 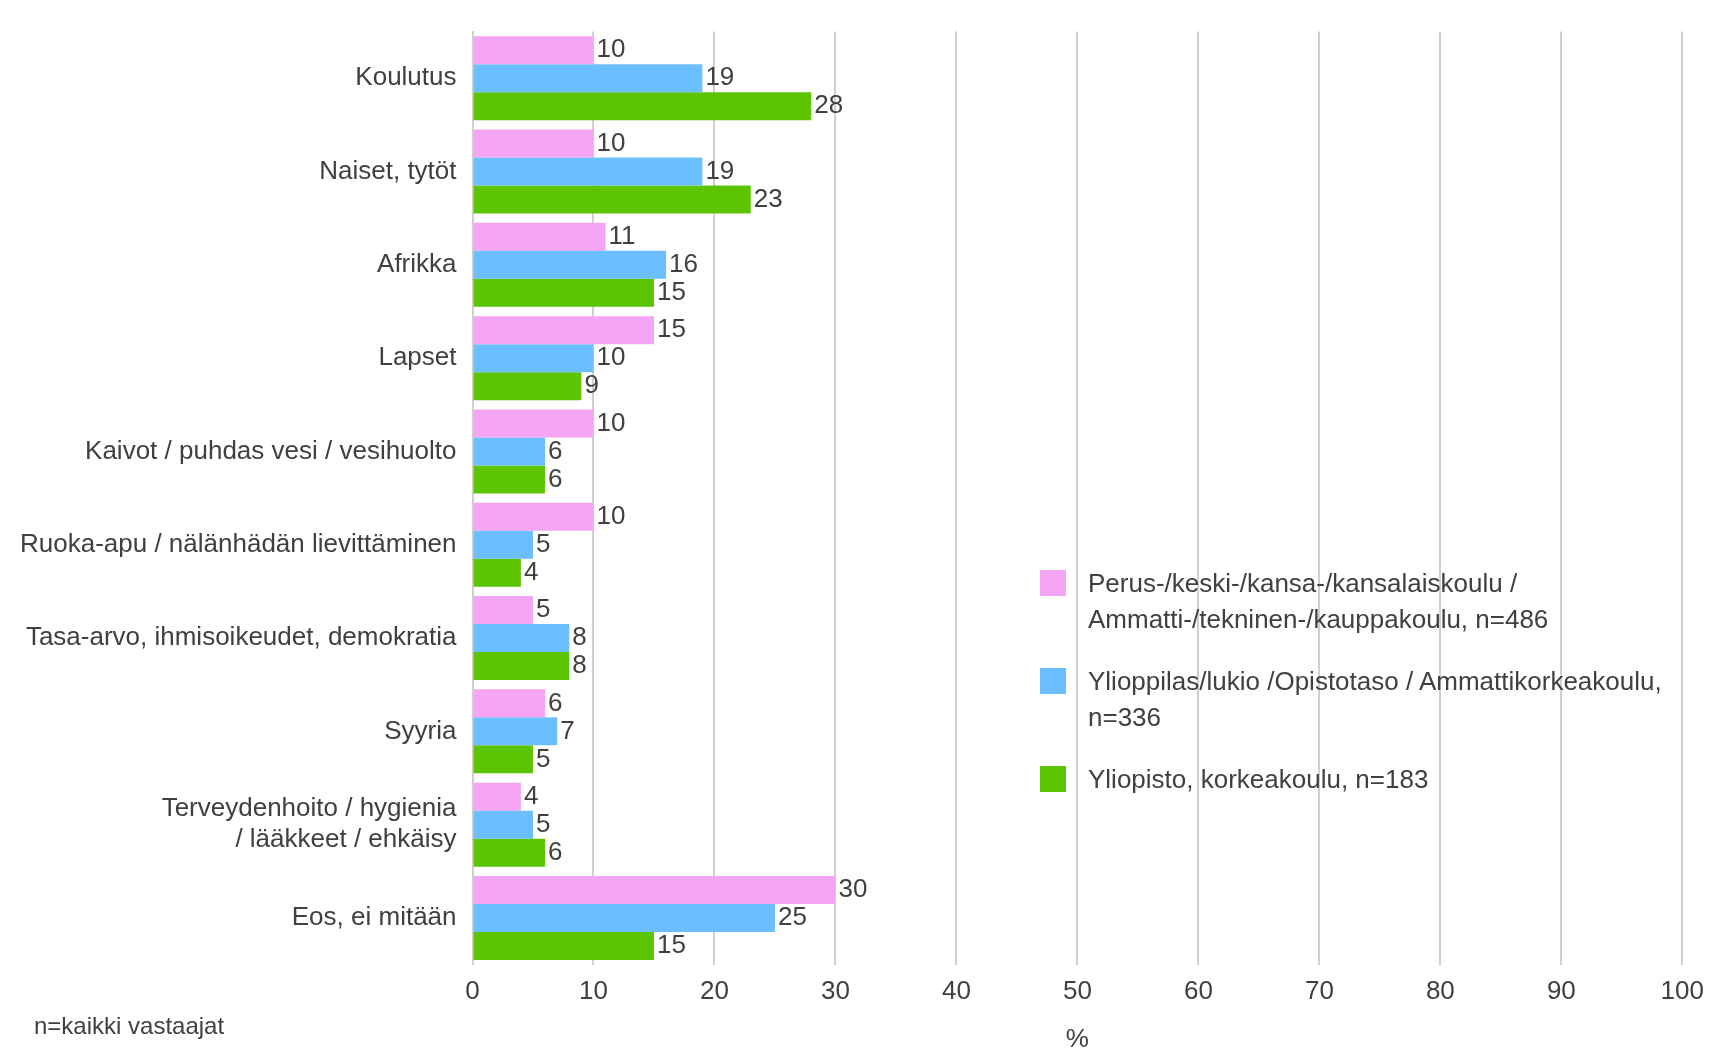 What do you see at coordinates (768, 197) in the screenshot?
I see `data-label: 23` at bounding box center [768, 197].